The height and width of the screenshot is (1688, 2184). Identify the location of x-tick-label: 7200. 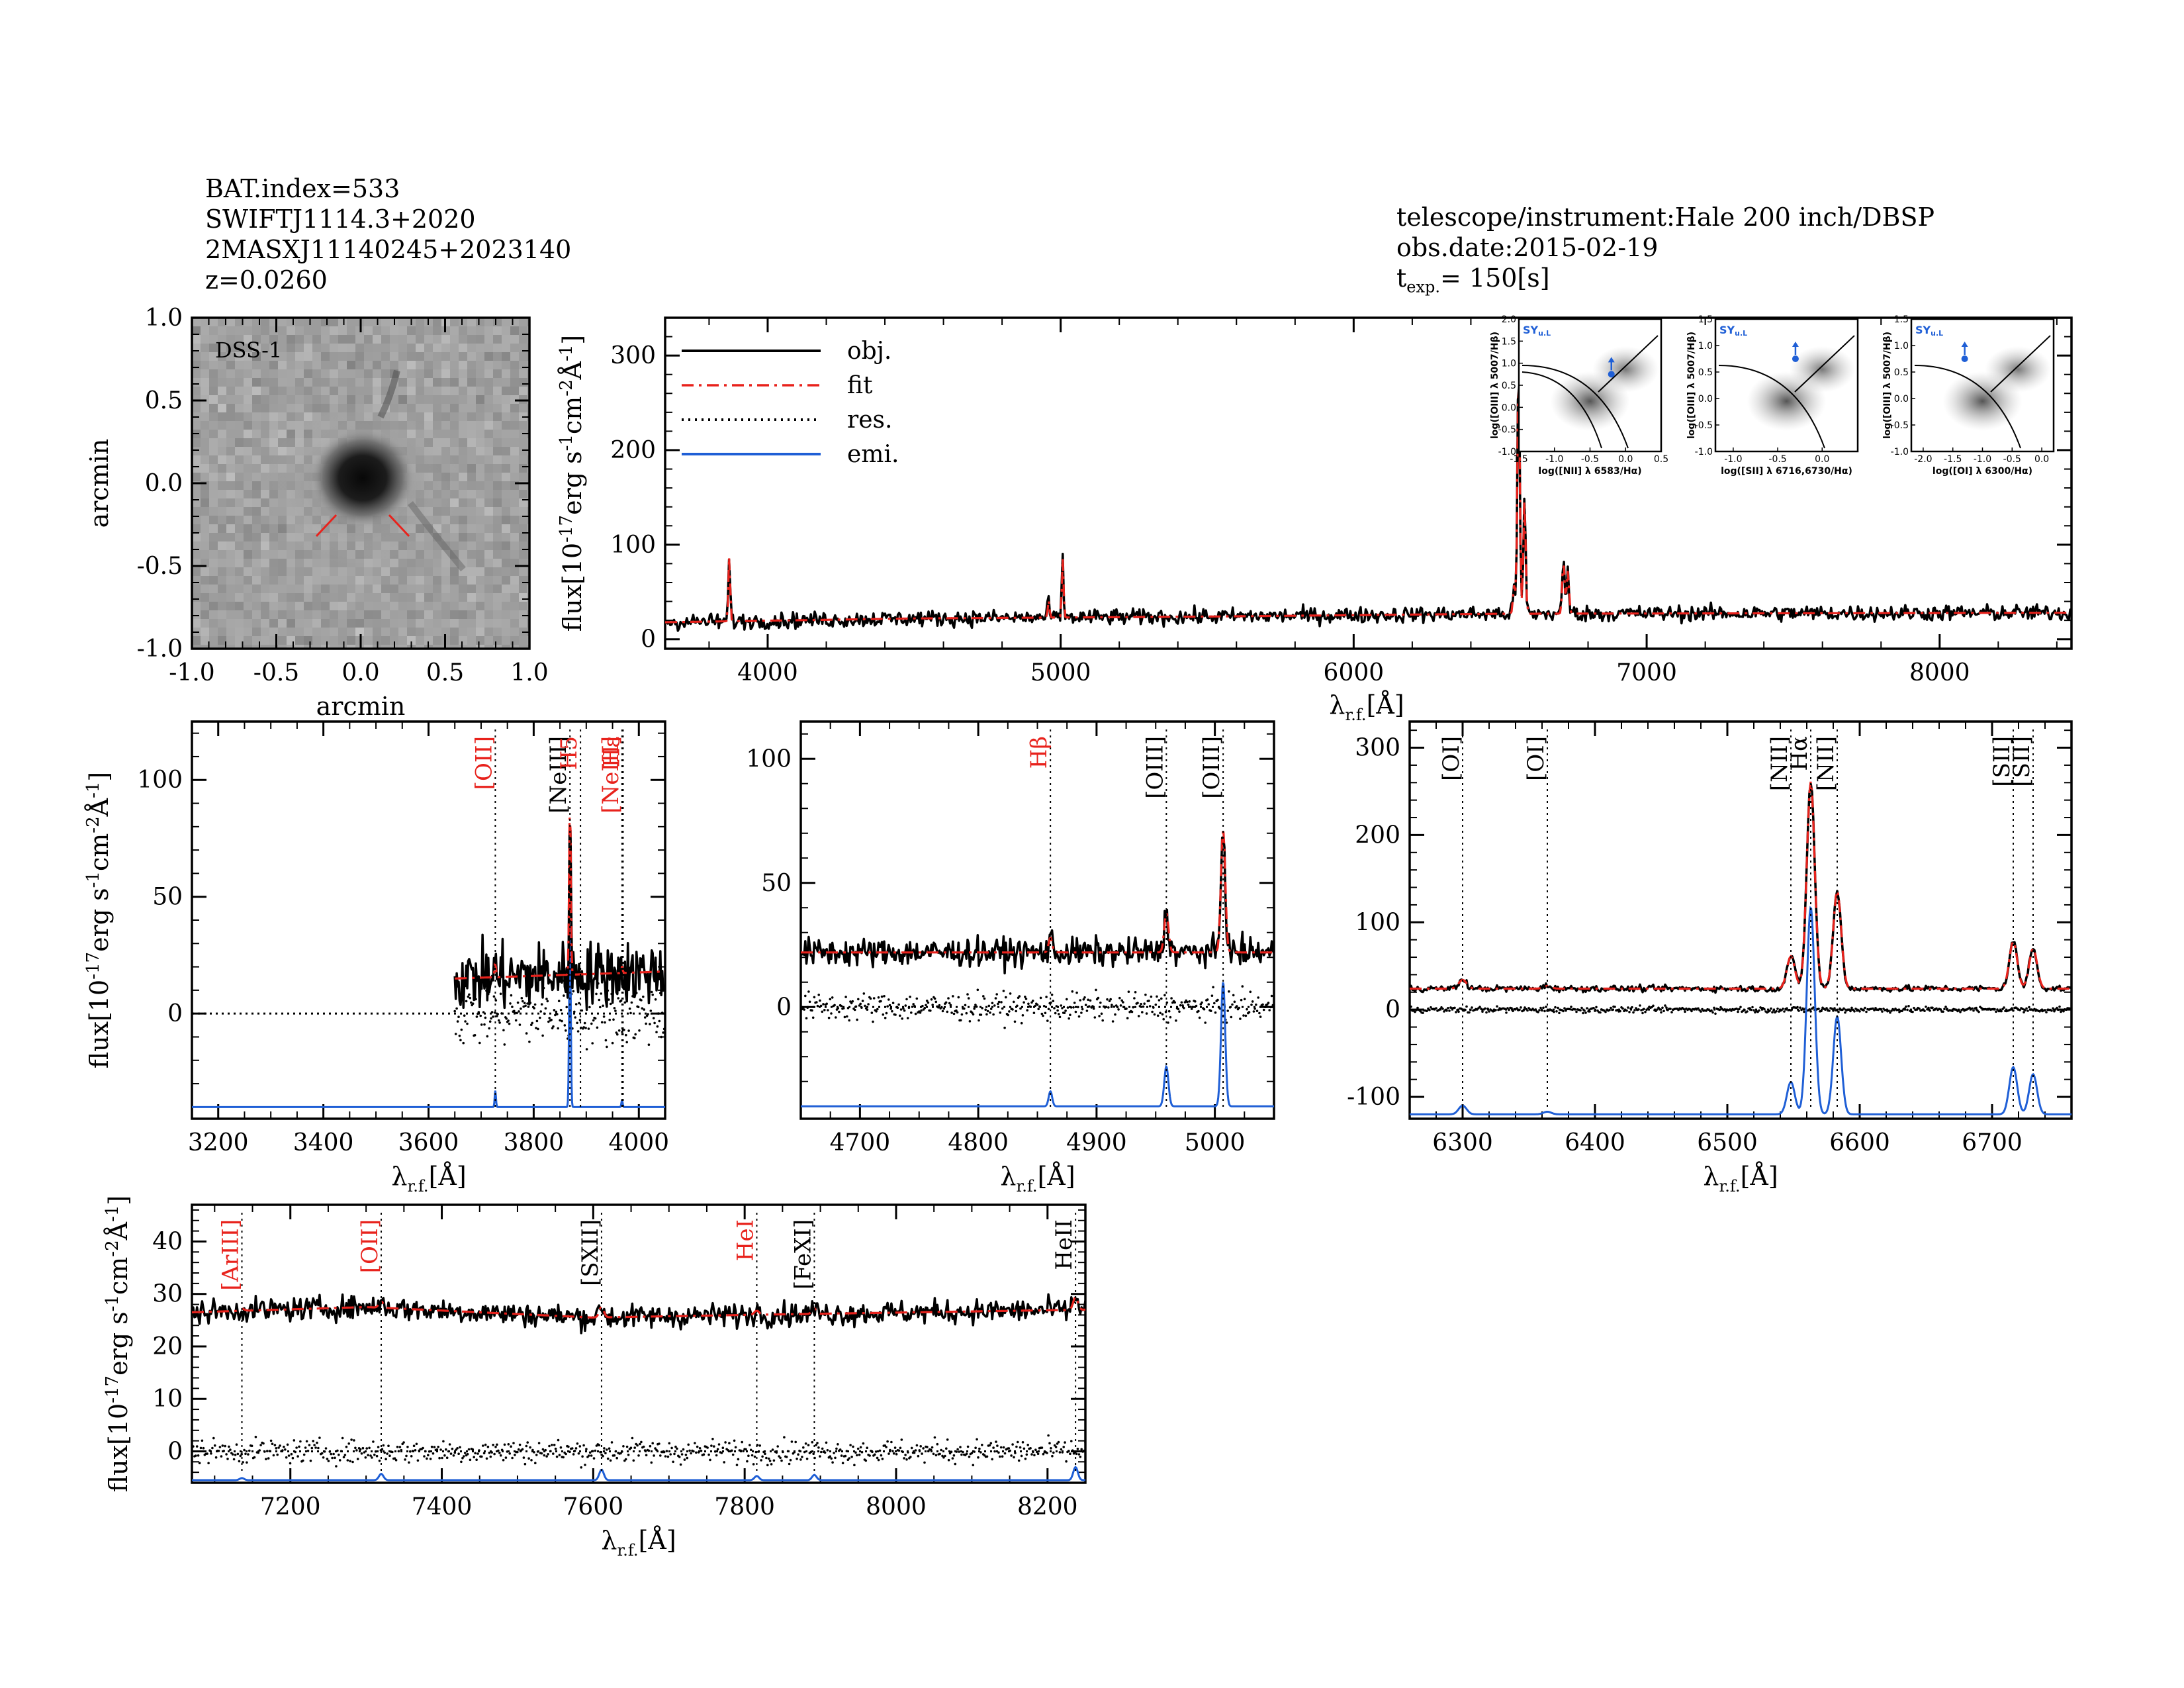
(290, 1507).